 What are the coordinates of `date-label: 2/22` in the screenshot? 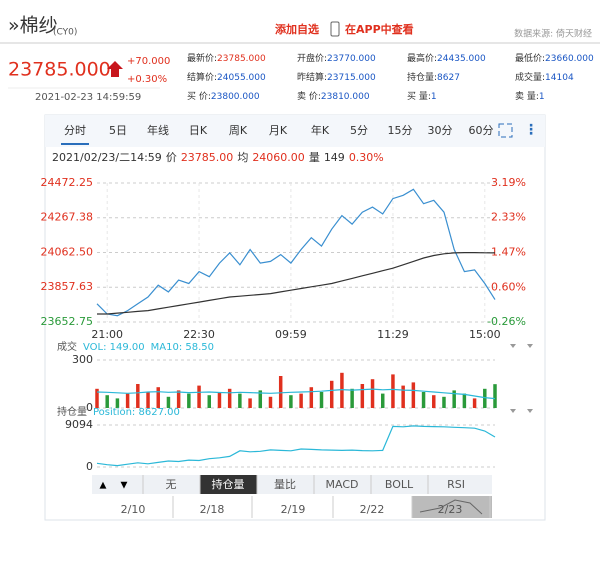 It's located at (372, 509).